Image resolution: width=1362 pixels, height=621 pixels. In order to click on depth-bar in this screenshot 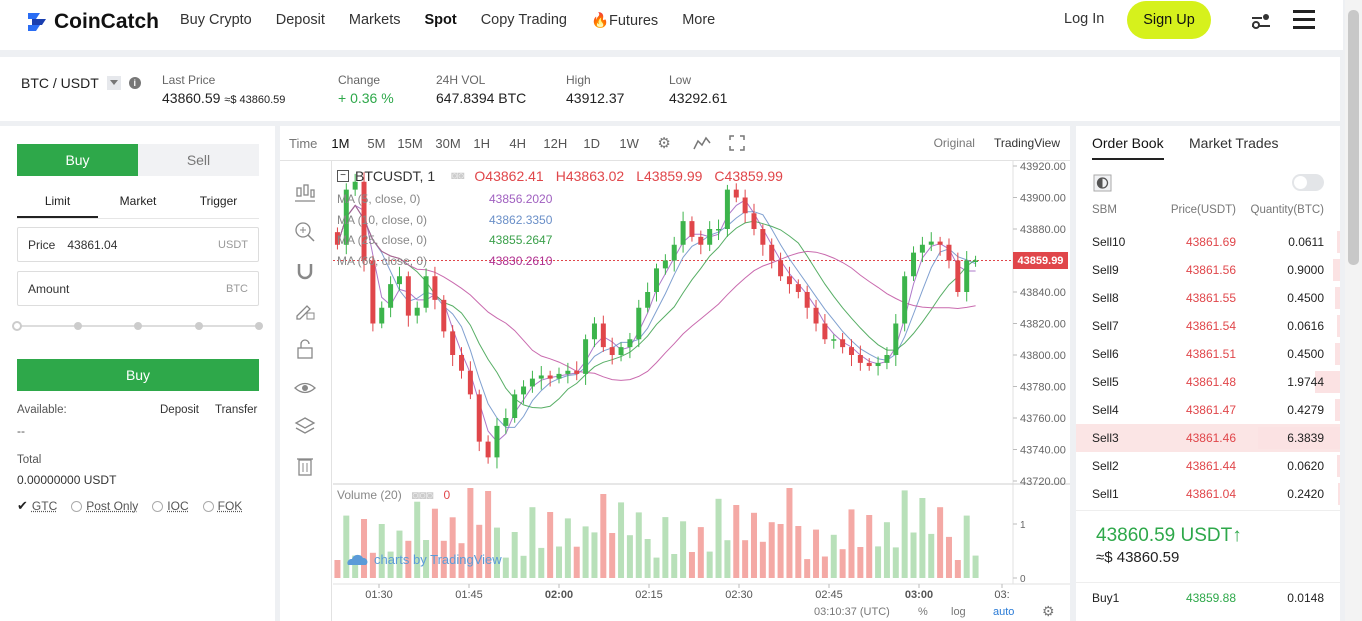, I will do `click(1338, 326)`.